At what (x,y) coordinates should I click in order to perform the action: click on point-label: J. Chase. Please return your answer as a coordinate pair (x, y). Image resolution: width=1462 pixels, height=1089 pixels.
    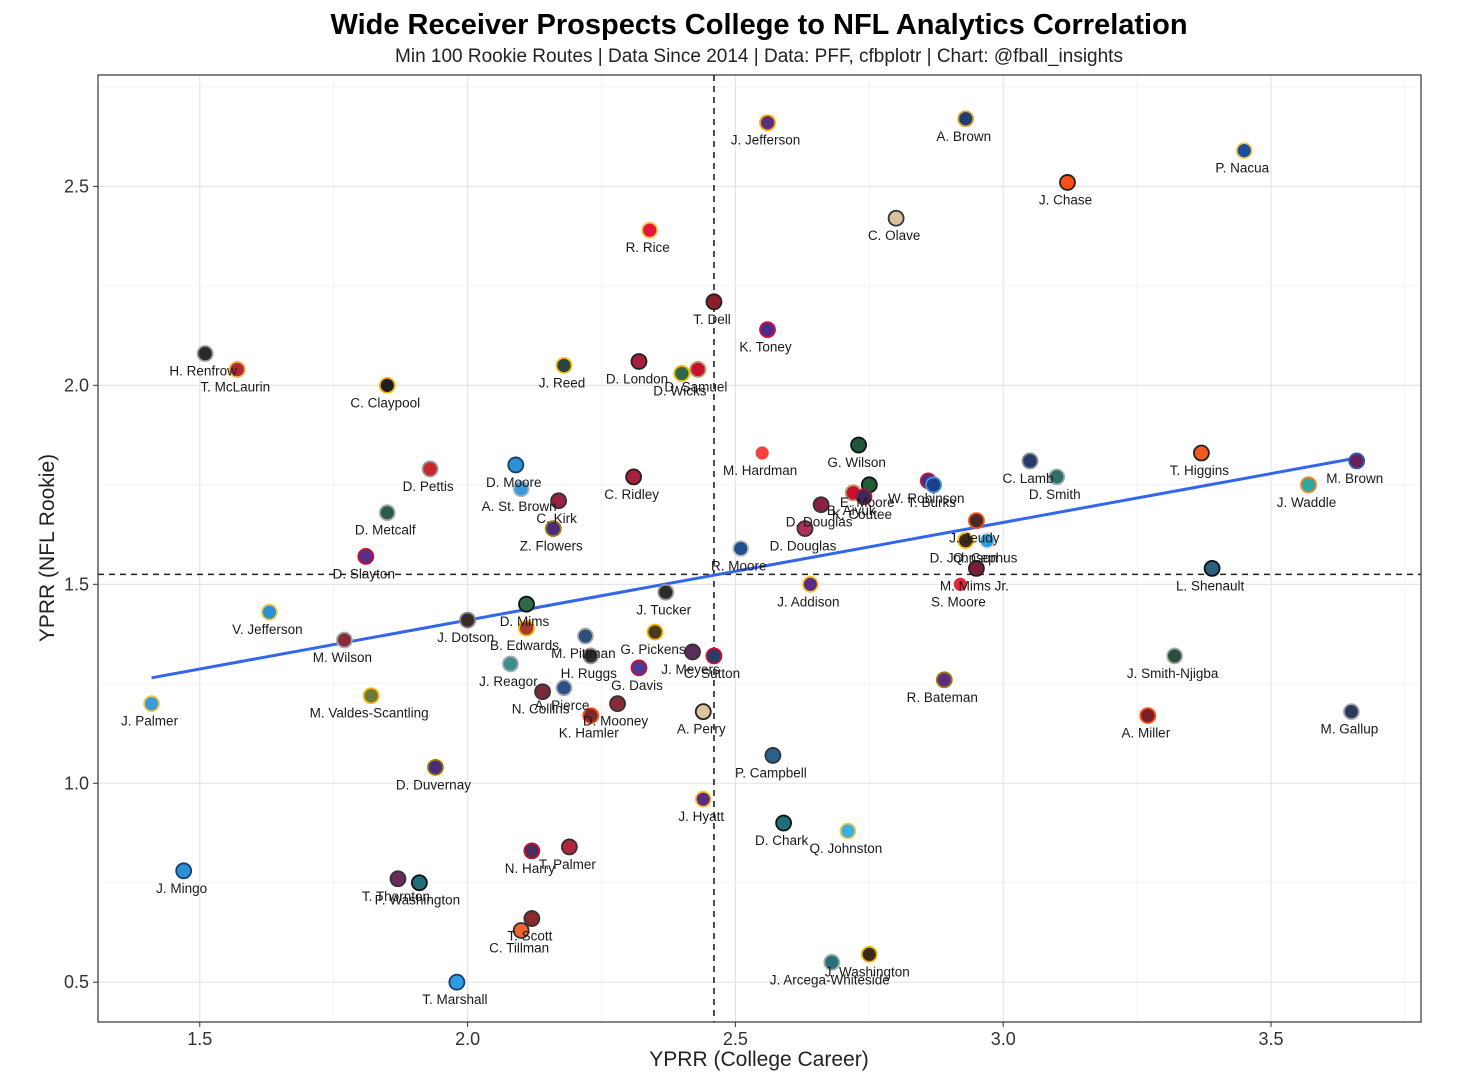
    Looking at the image, I should click on (1065, 199).